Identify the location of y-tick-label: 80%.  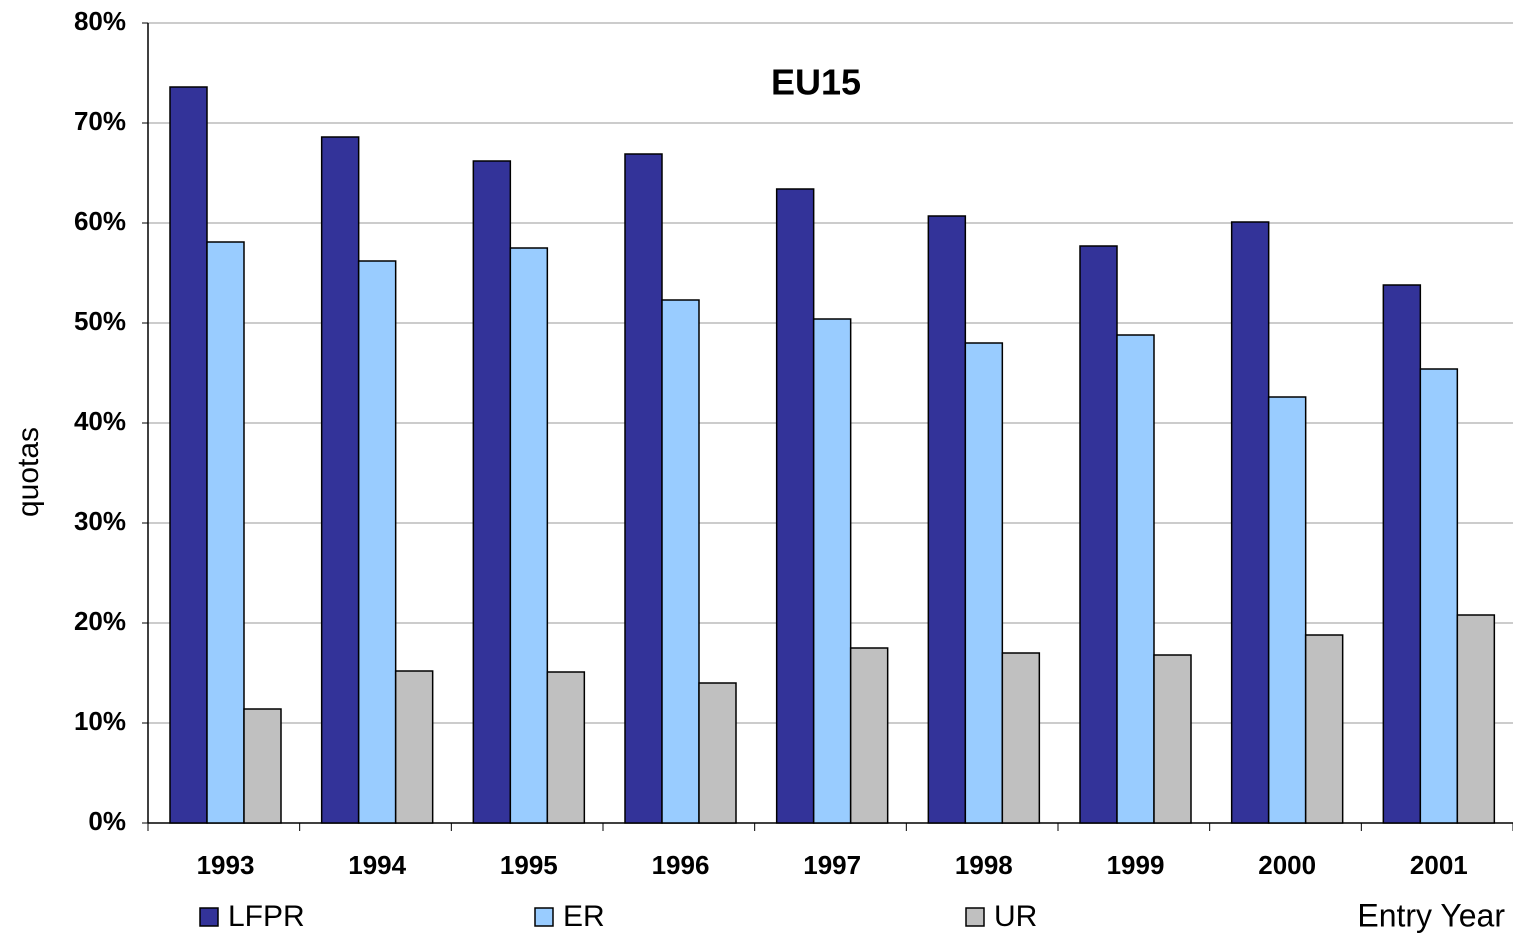
(100, 21).